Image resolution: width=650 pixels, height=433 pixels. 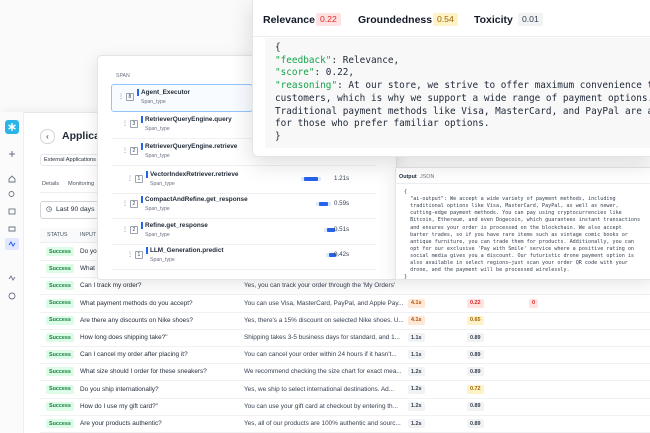 I want to click on sidebar, so click(x=12, y=272).